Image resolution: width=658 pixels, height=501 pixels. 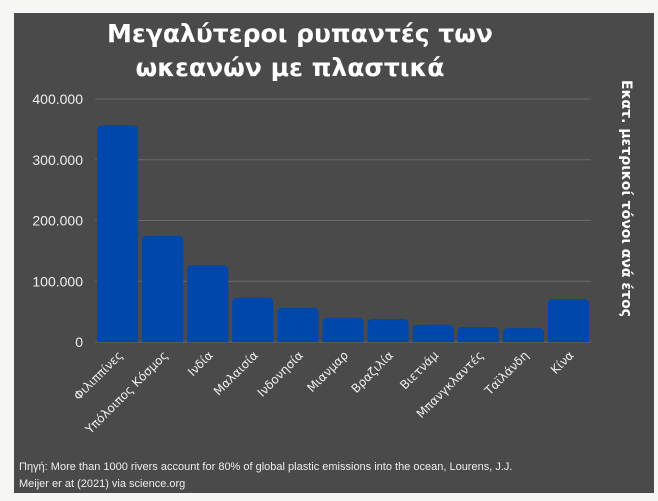 I want to click on x-tick-label: Ινδονησία, so click(x=281, y=374).